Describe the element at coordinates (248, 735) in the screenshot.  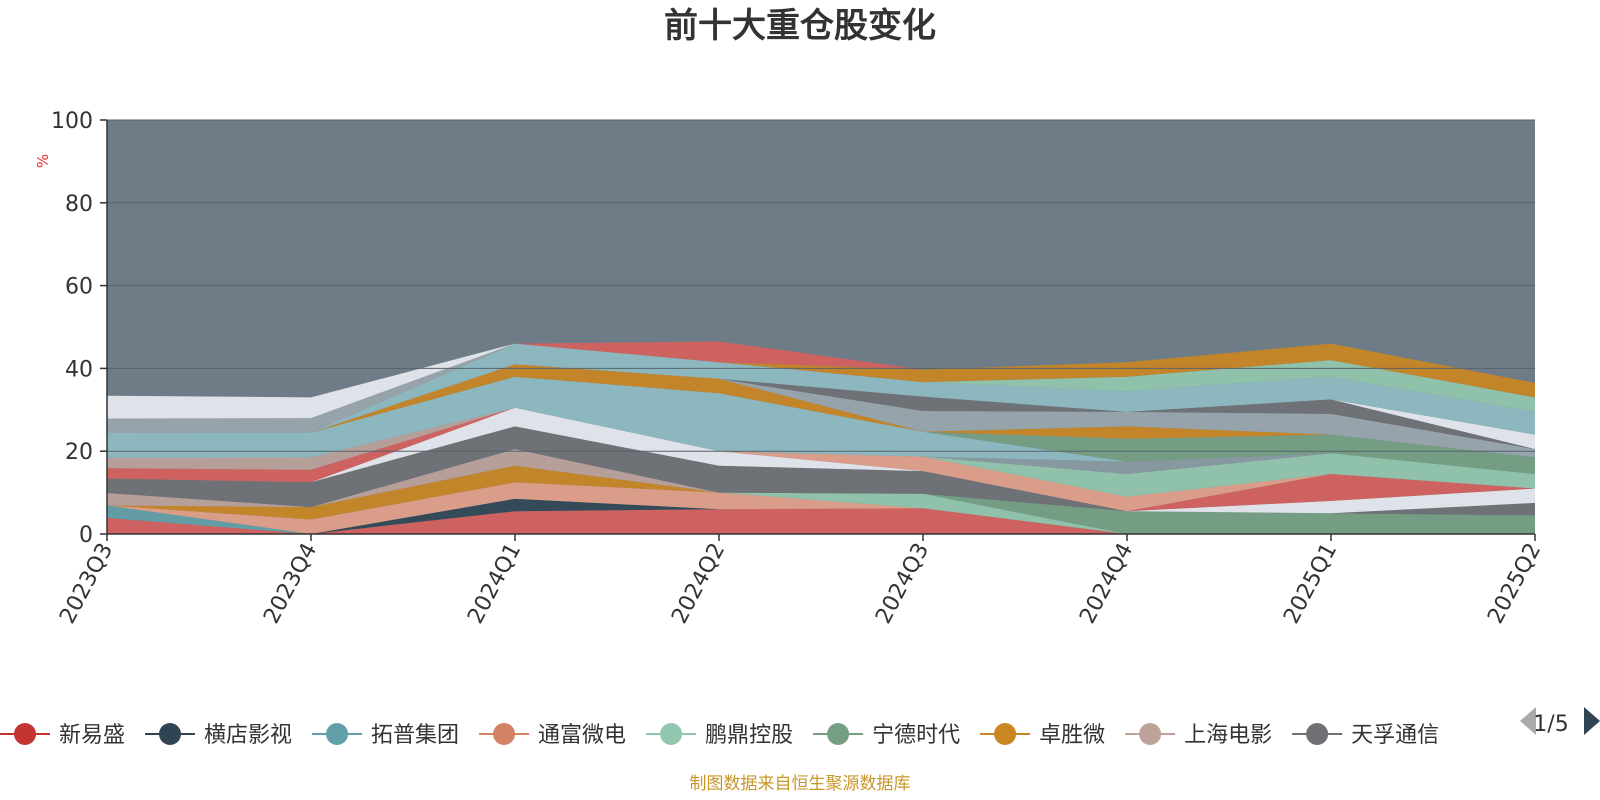
I see `legend-label: 横店影视` at that location.